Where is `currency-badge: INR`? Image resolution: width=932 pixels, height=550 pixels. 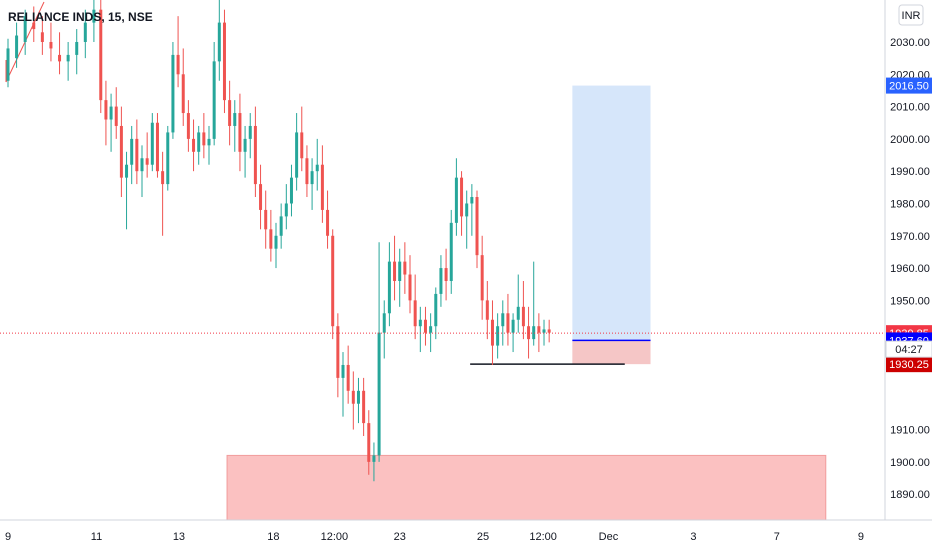 currency-badge: INR is located at coordinates (911, 15).